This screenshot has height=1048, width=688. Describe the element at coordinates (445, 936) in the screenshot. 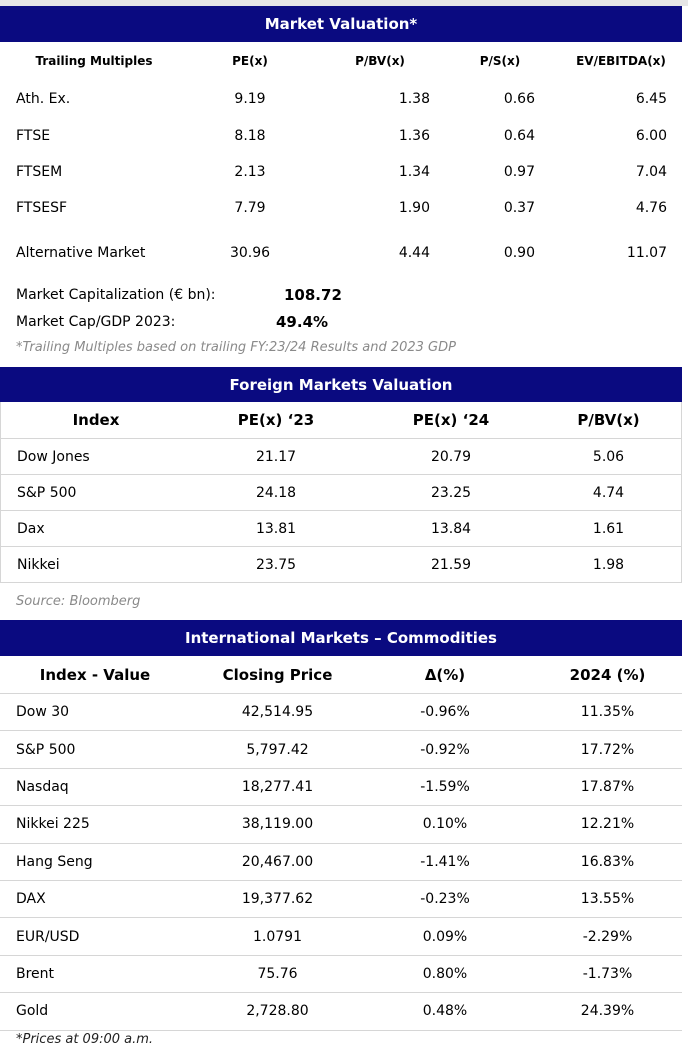

I see `row-delta: 0.09%` at that location.